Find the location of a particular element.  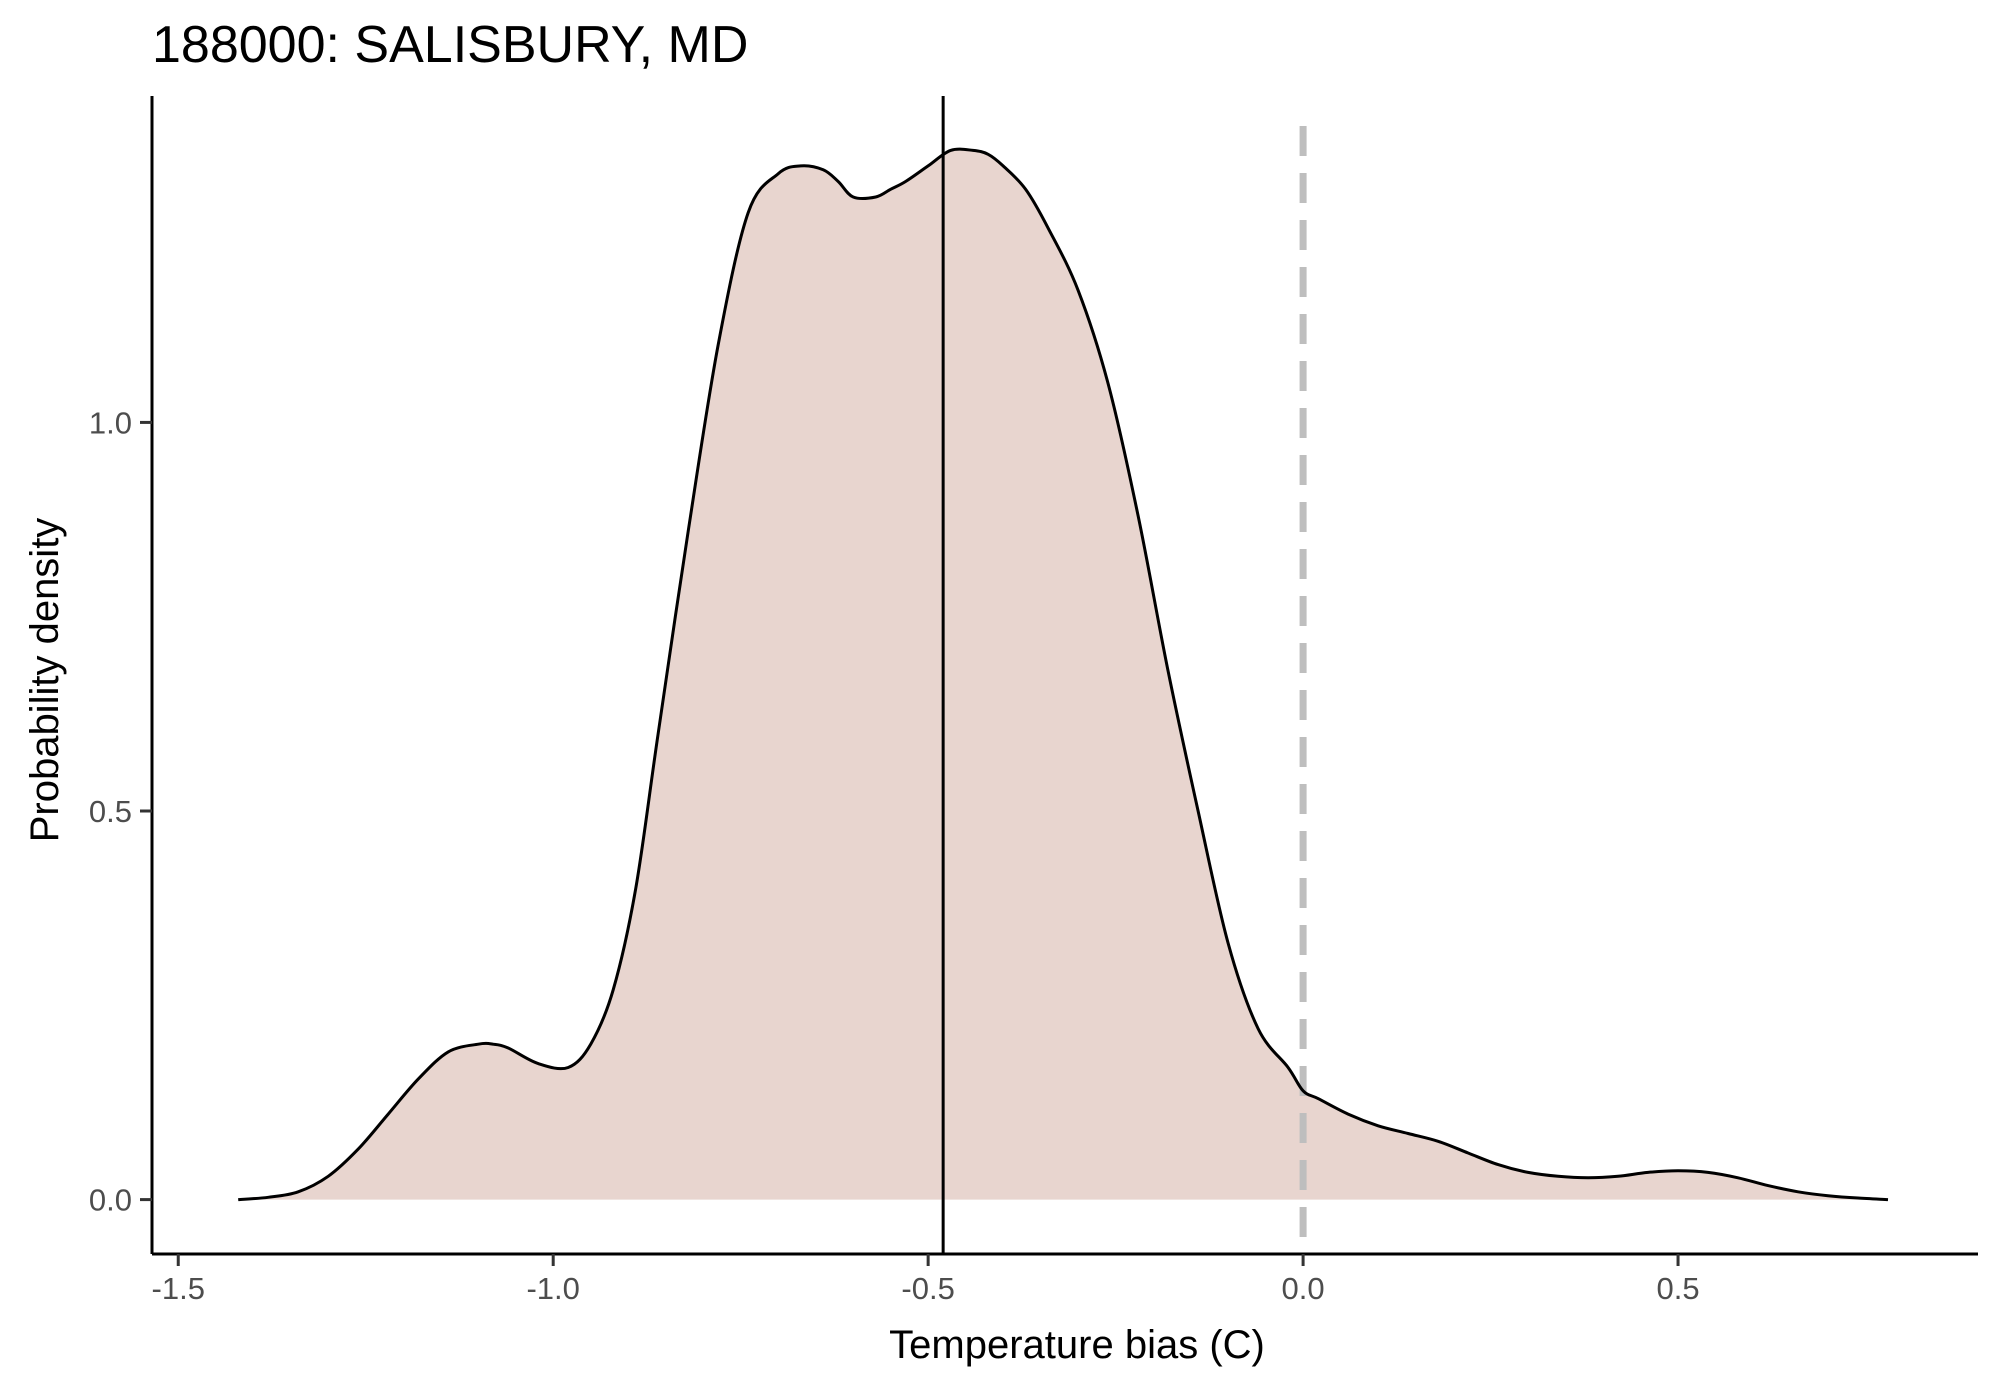

chart-title: 188000: SALISBURY, MD is located at coordinates (450, 45).